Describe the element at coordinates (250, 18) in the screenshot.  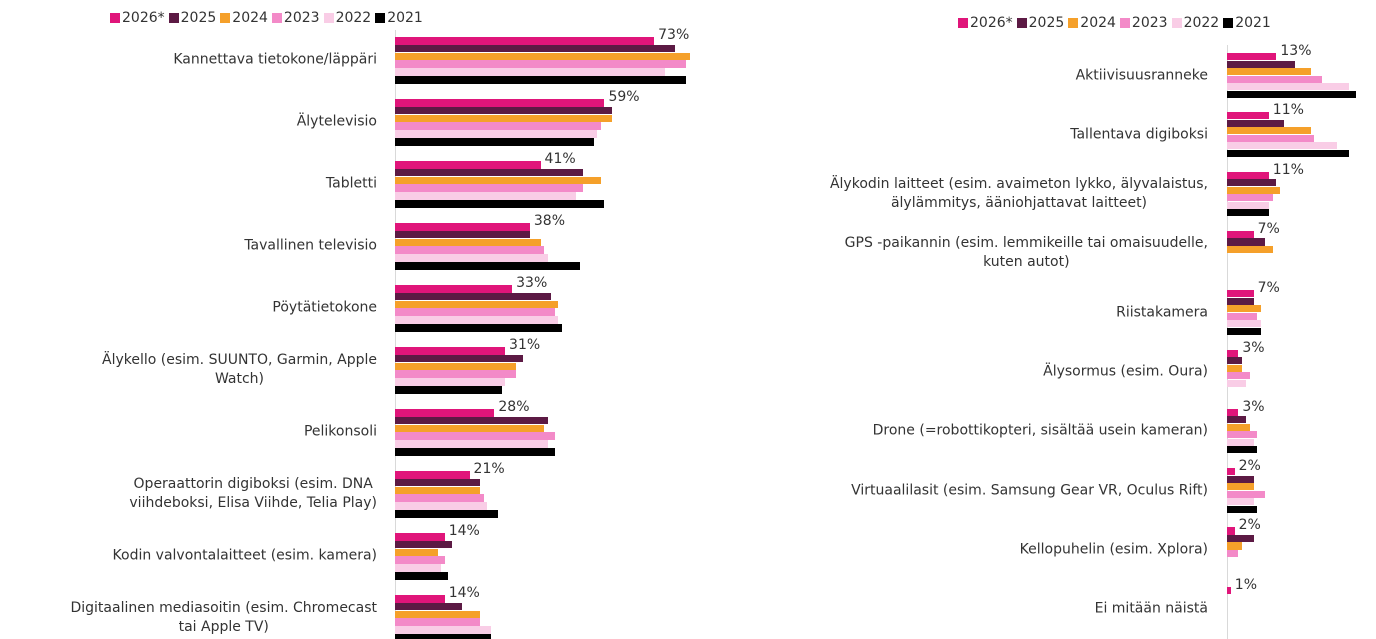
I see `legend-label: 2024` at that location.